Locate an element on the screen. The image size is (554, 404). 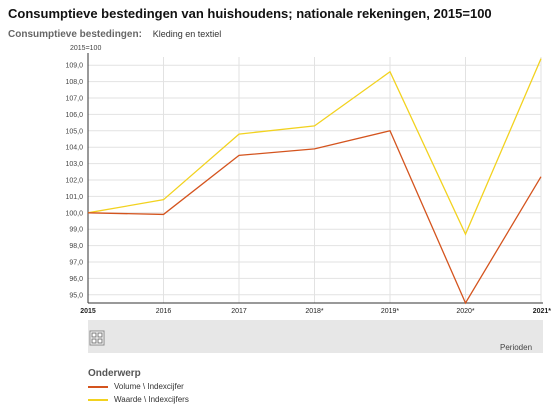
y-tick-label: 106,0 is located at coordinates (74, 115).